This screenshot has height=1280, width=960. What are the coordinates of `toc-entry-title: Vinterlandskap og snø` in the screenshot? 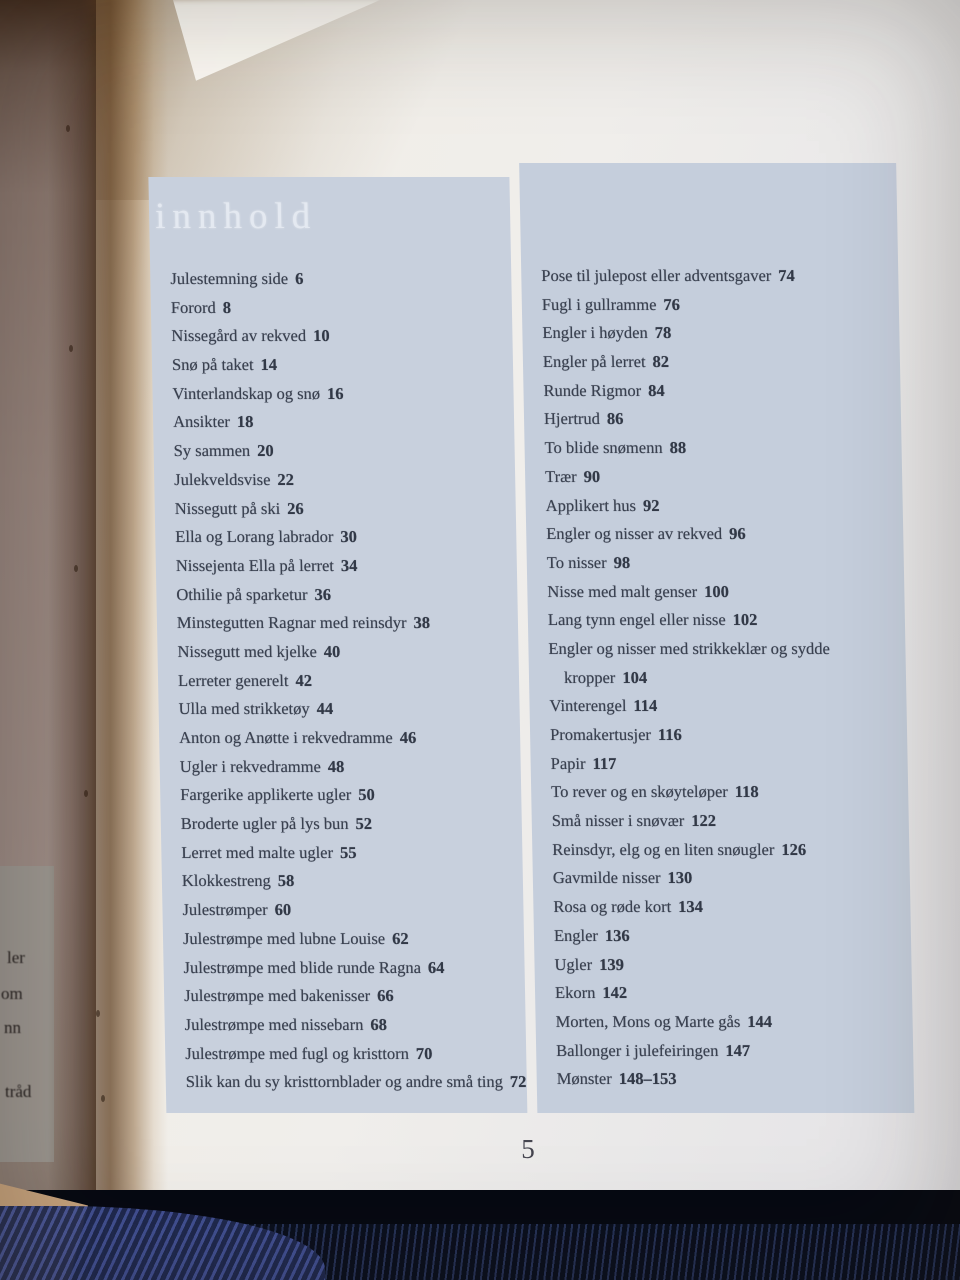 It's located at (246, 393).